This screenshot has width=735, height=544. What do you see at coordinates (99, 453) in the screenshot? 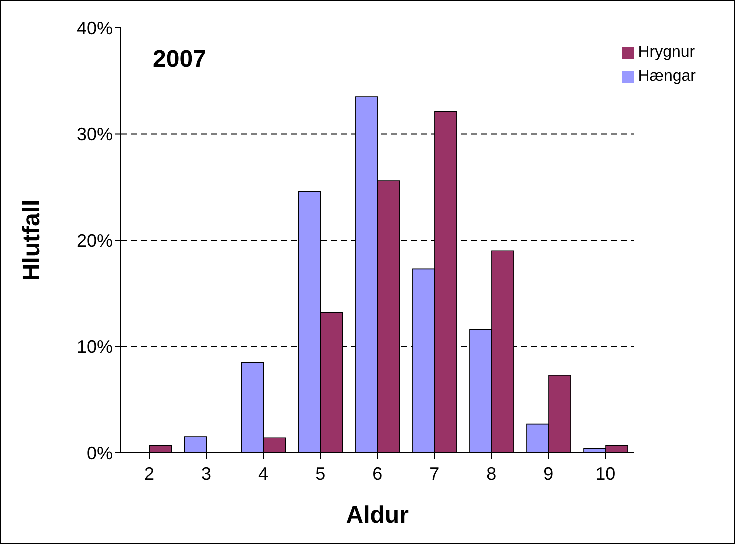
I see `y-tick-label: 0%` at bounding box center [99, 453].